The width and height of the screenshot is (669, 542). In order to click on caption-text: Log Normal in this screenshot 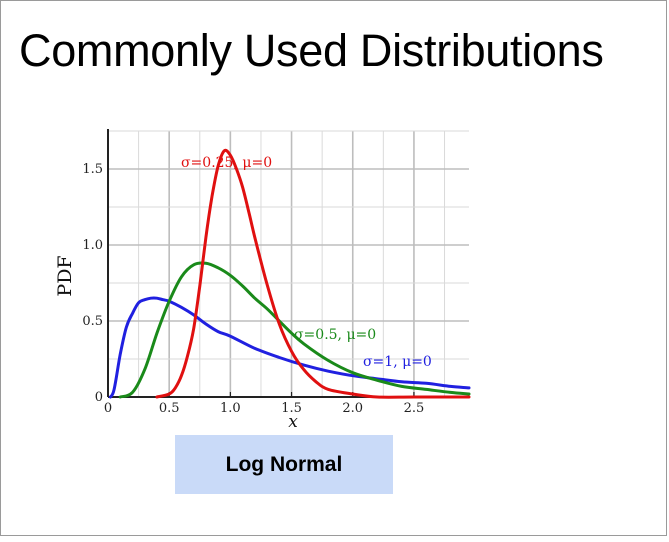, I will do `click(284, 464)`.